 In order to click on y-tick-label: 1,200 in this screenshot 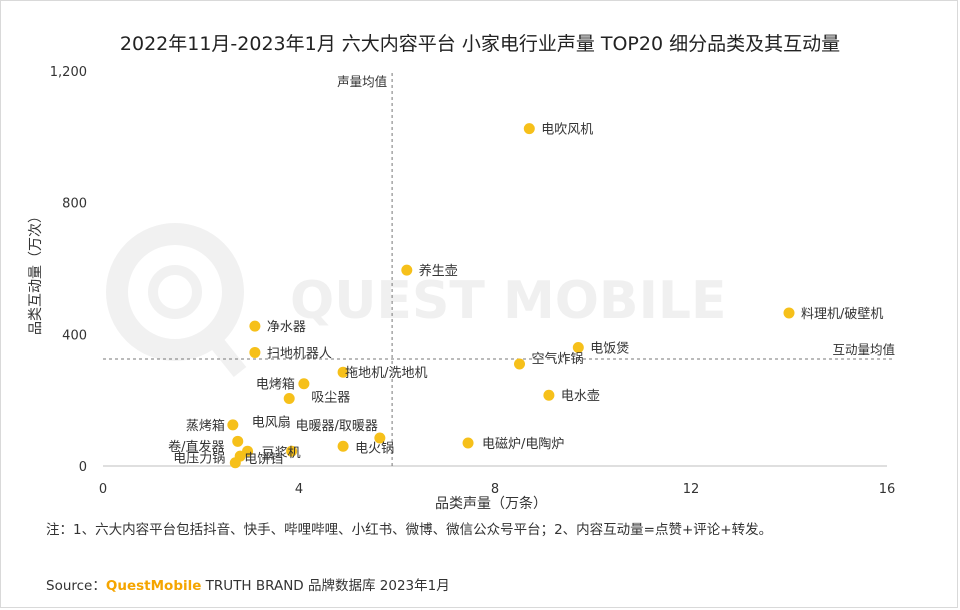, I will do `click(68, 72)`.